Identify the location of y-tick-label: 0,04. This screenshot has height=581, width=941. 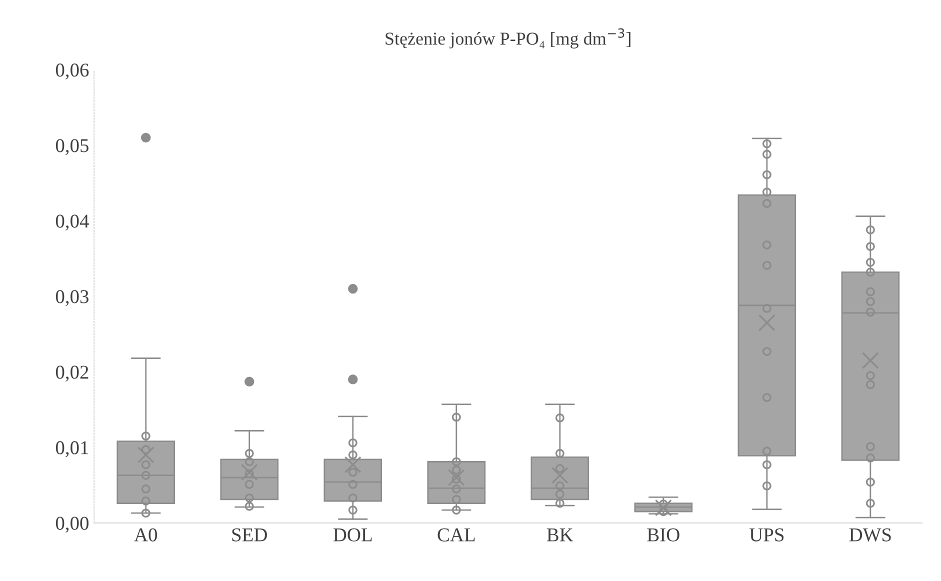
(72, 222).